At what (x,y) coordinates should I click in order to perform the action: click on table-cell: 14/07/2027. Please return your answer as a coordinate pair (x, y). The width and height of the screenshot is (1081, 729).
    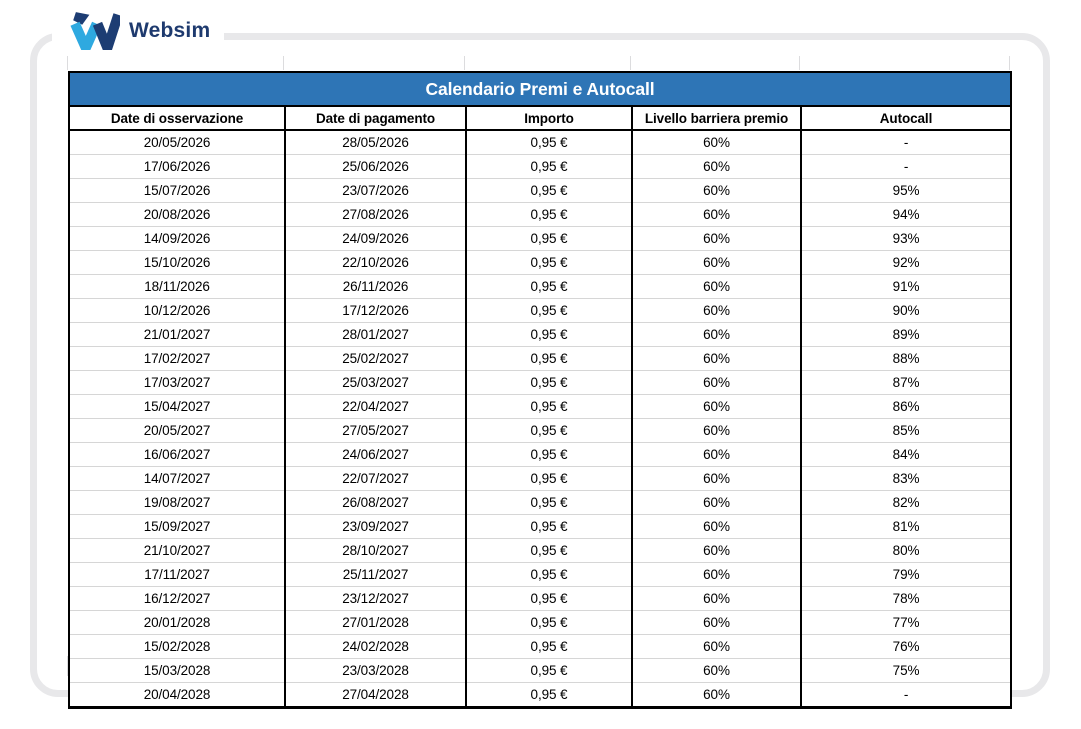
    Looking at the image, I should click on (177, 478).